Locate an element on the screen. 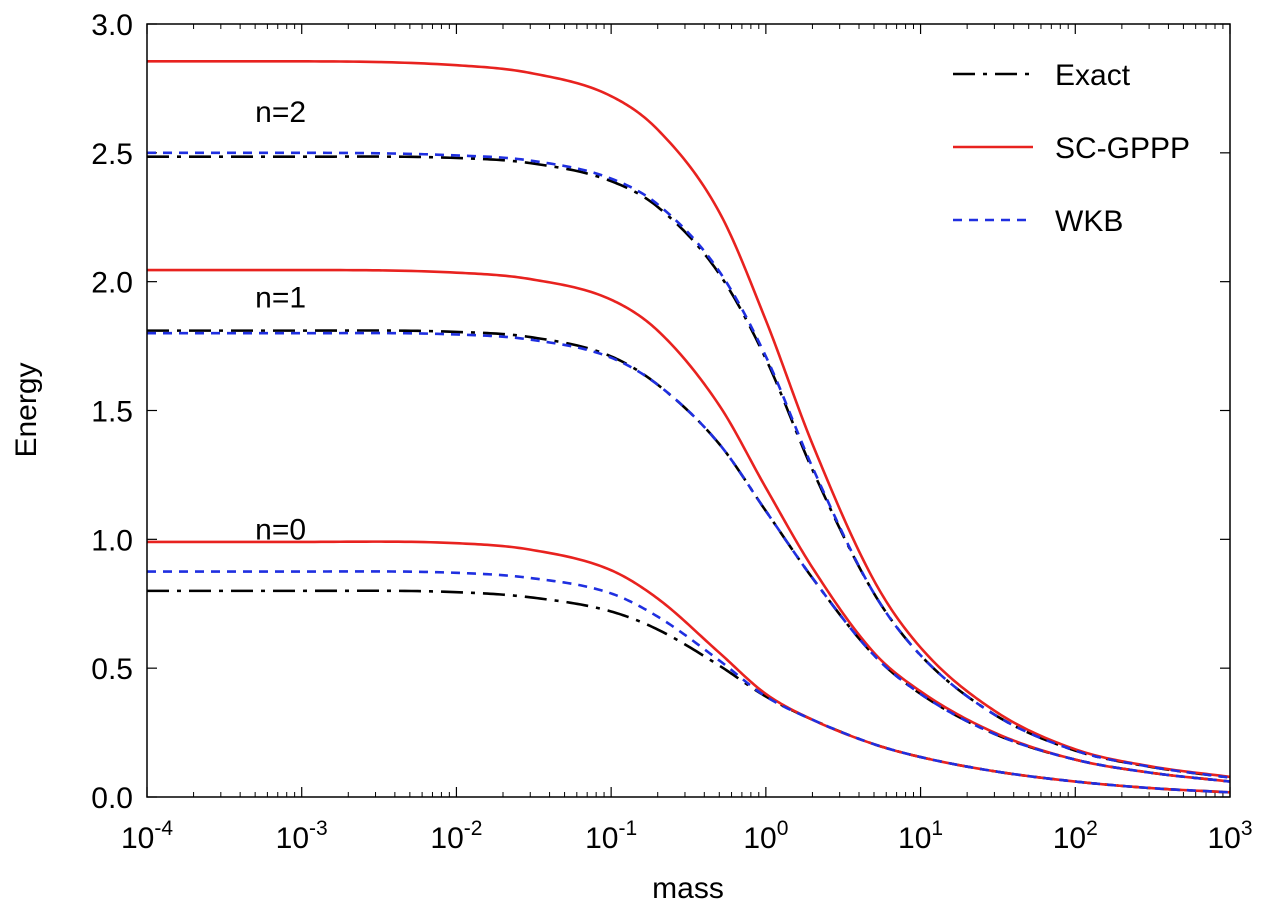 The image size is (1266, 911). annotations: n=2 n=1 n=0 is located at coordinates (280, 321).